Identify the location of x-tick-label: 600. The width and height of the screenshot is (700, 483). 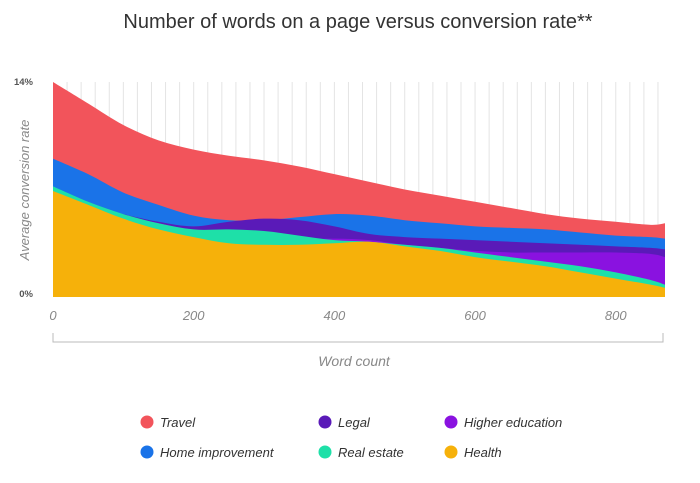
(475, 315).